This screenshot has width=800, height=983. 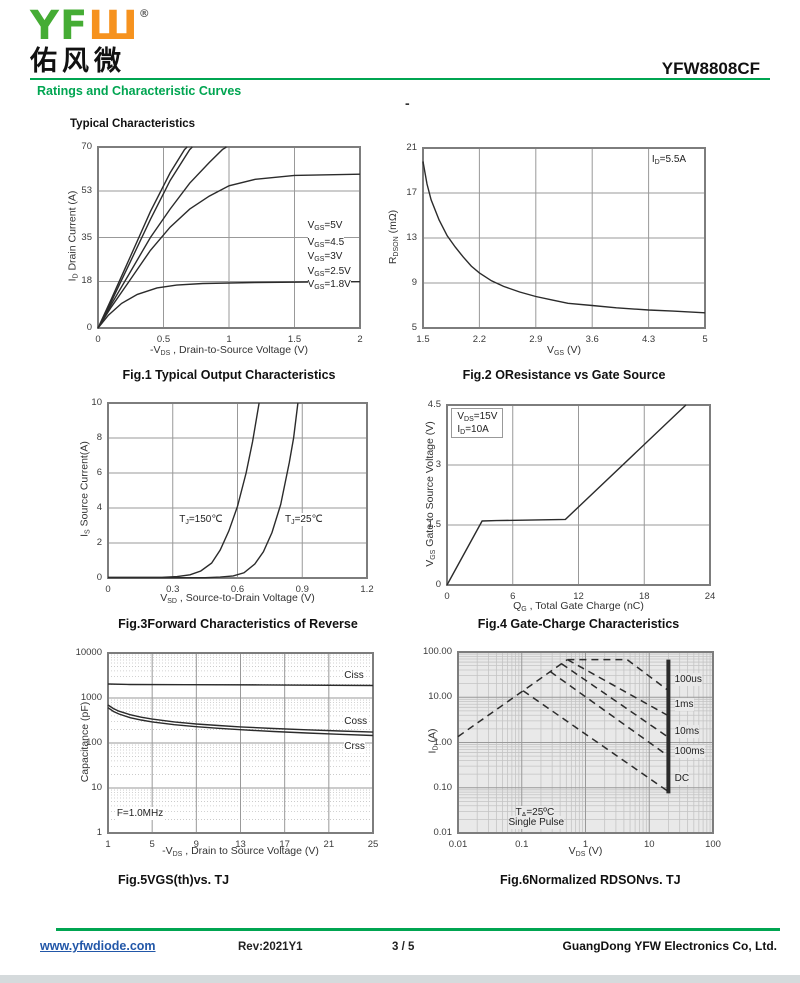 I want to click on company-name: GuangDong YFW Electronics Co, Ltd., so click(x=669, y=946).